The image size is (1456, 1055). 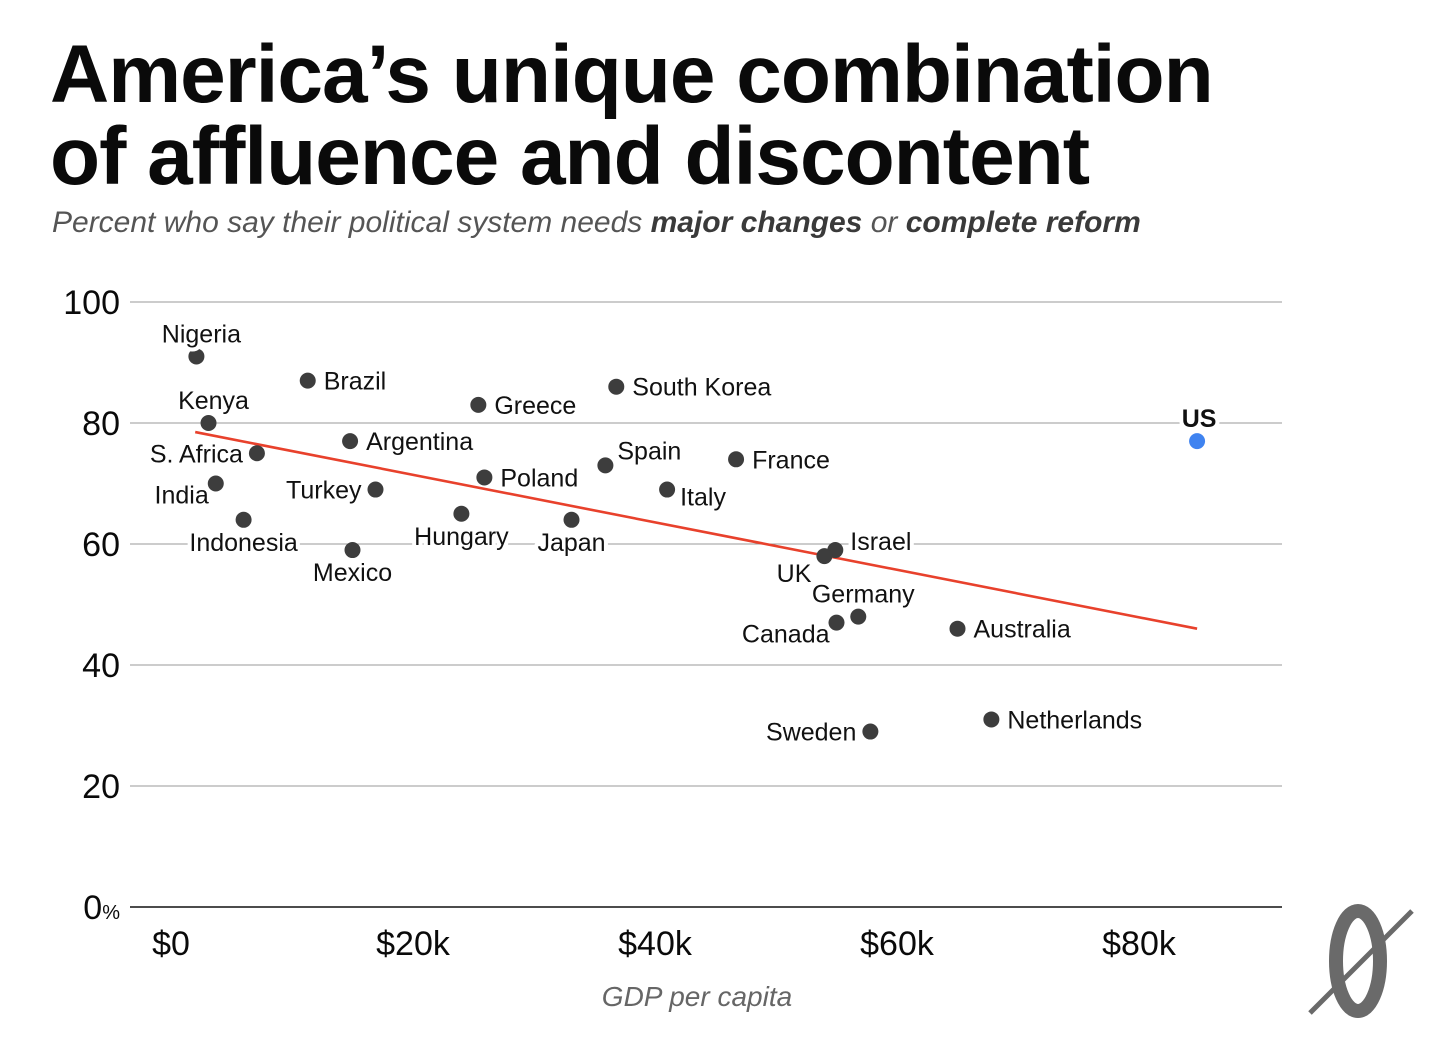 I want to click on trend-line, so click(x=696, y=530).